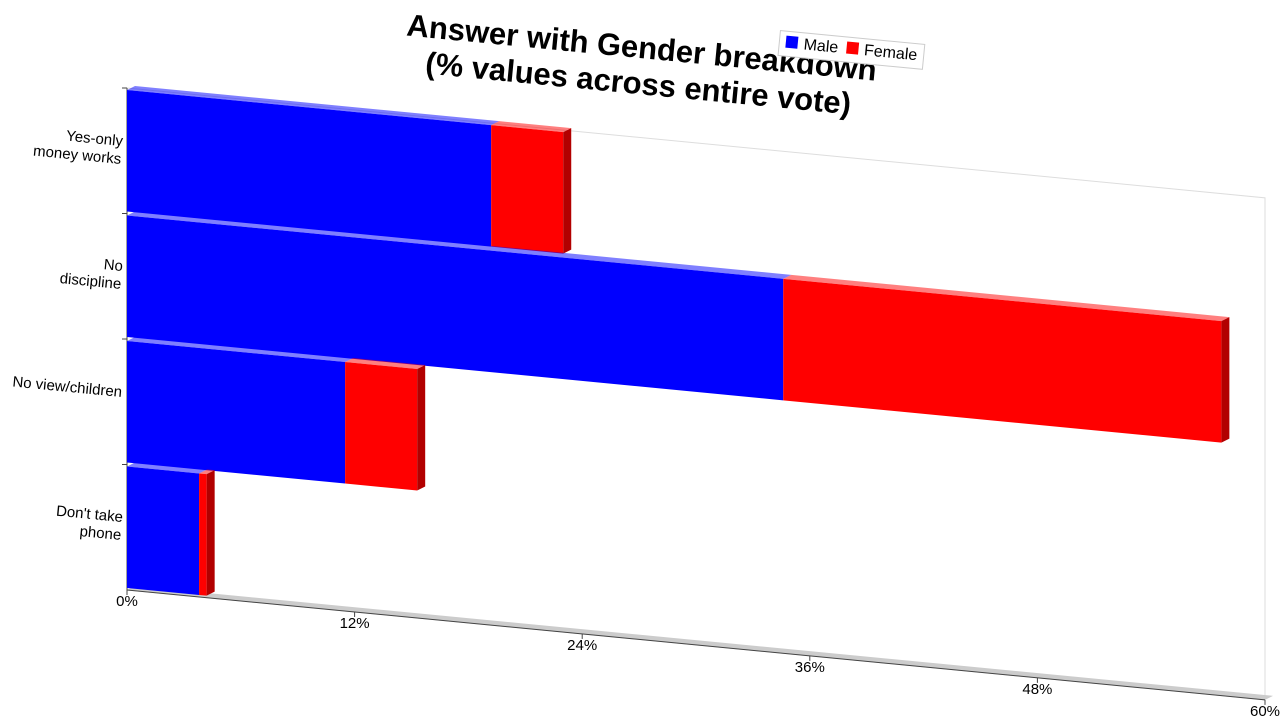  What do you see at coordinates (355, 623) in the screenshot?
I see `x-tick-label: 12%` at bounding box center [355, 623].